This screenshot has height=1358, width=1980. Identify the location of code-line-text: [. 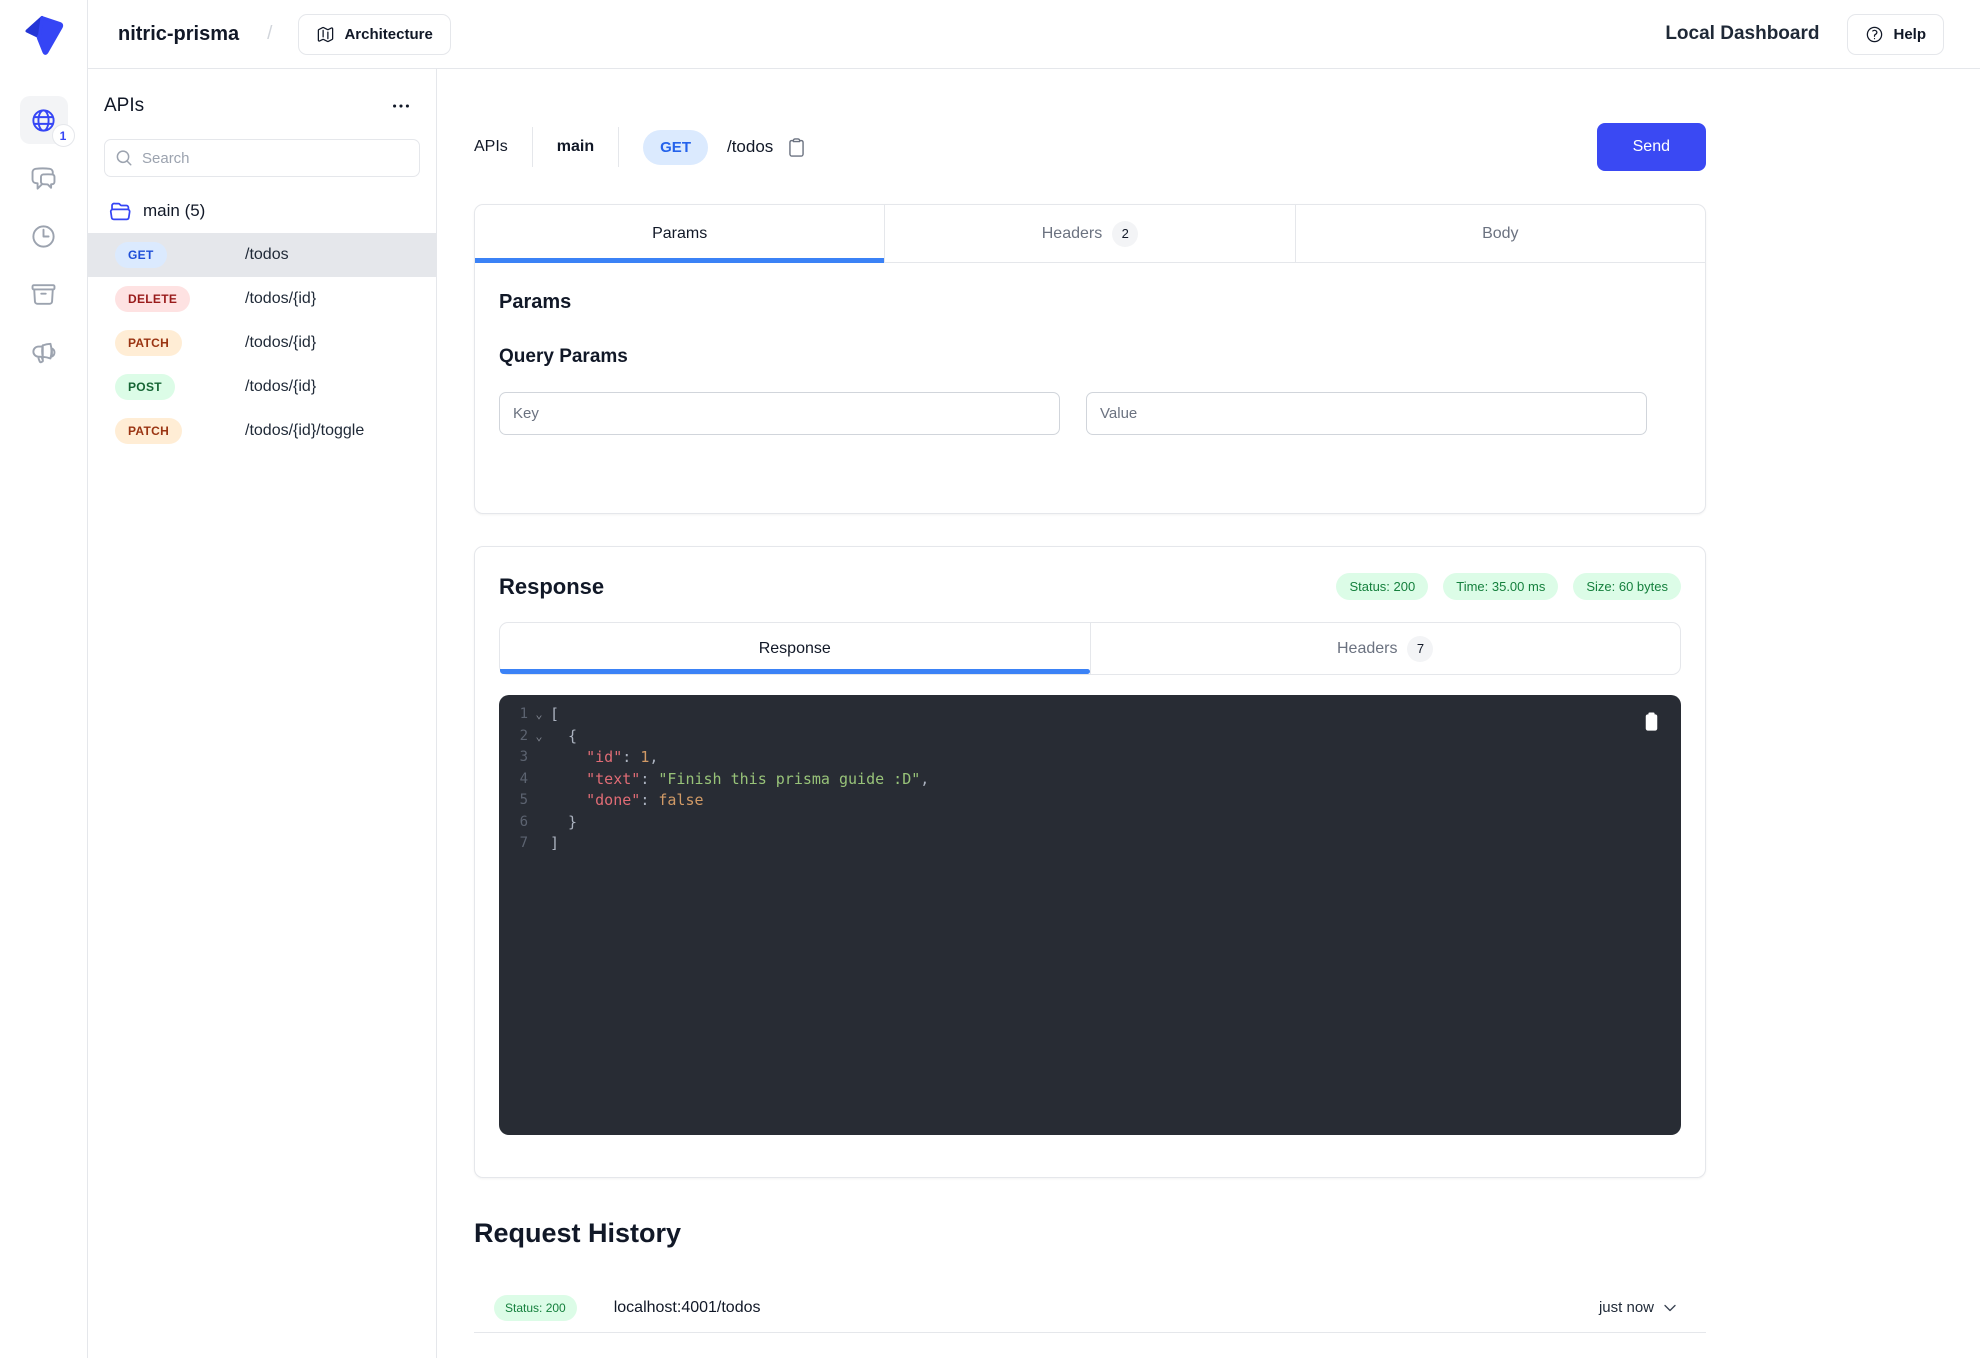
(554, 715).